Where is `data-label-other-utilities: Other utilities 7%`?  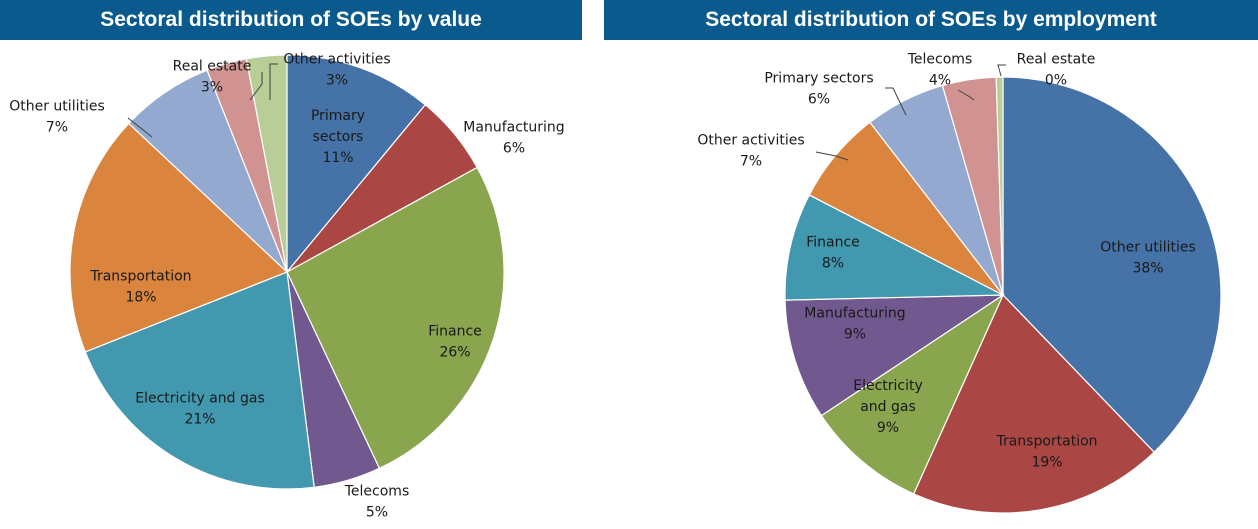 data-label-other-utilities: Other utilities 7% is located at coordinates (57, 117).